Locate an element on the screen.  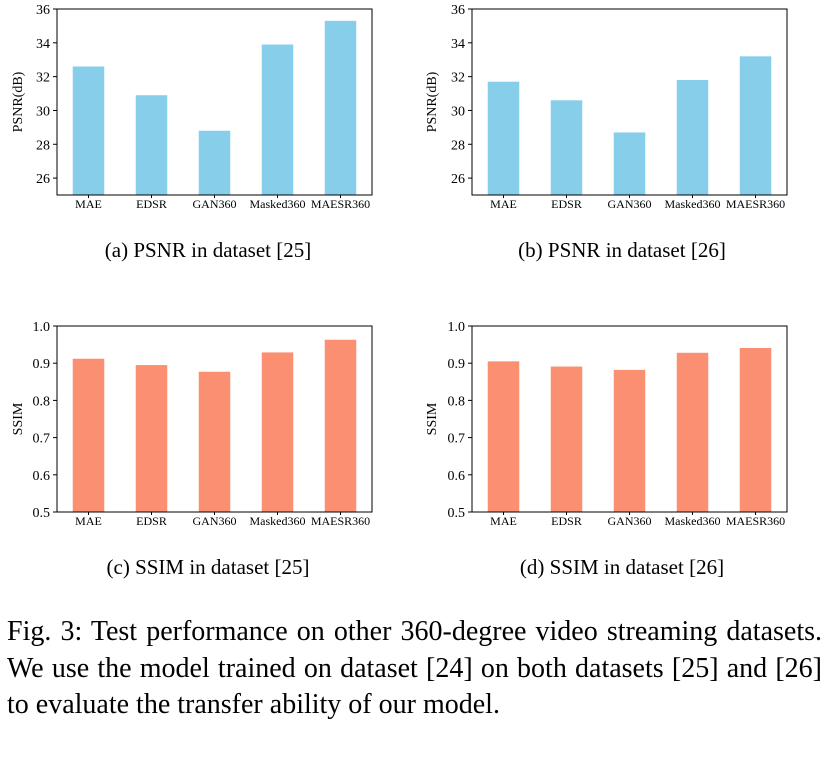
xtick-label-b-3: Masked360 is located at coordinates (693, 204).